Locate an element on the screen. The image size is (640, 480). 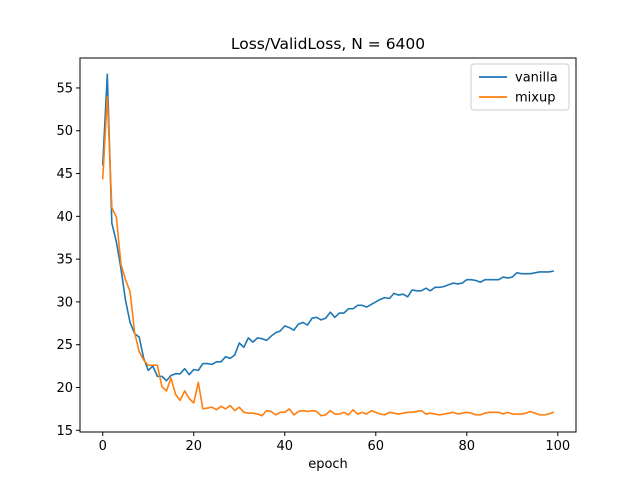
y-tick-label: 20 is located at coordinates (64, 388).